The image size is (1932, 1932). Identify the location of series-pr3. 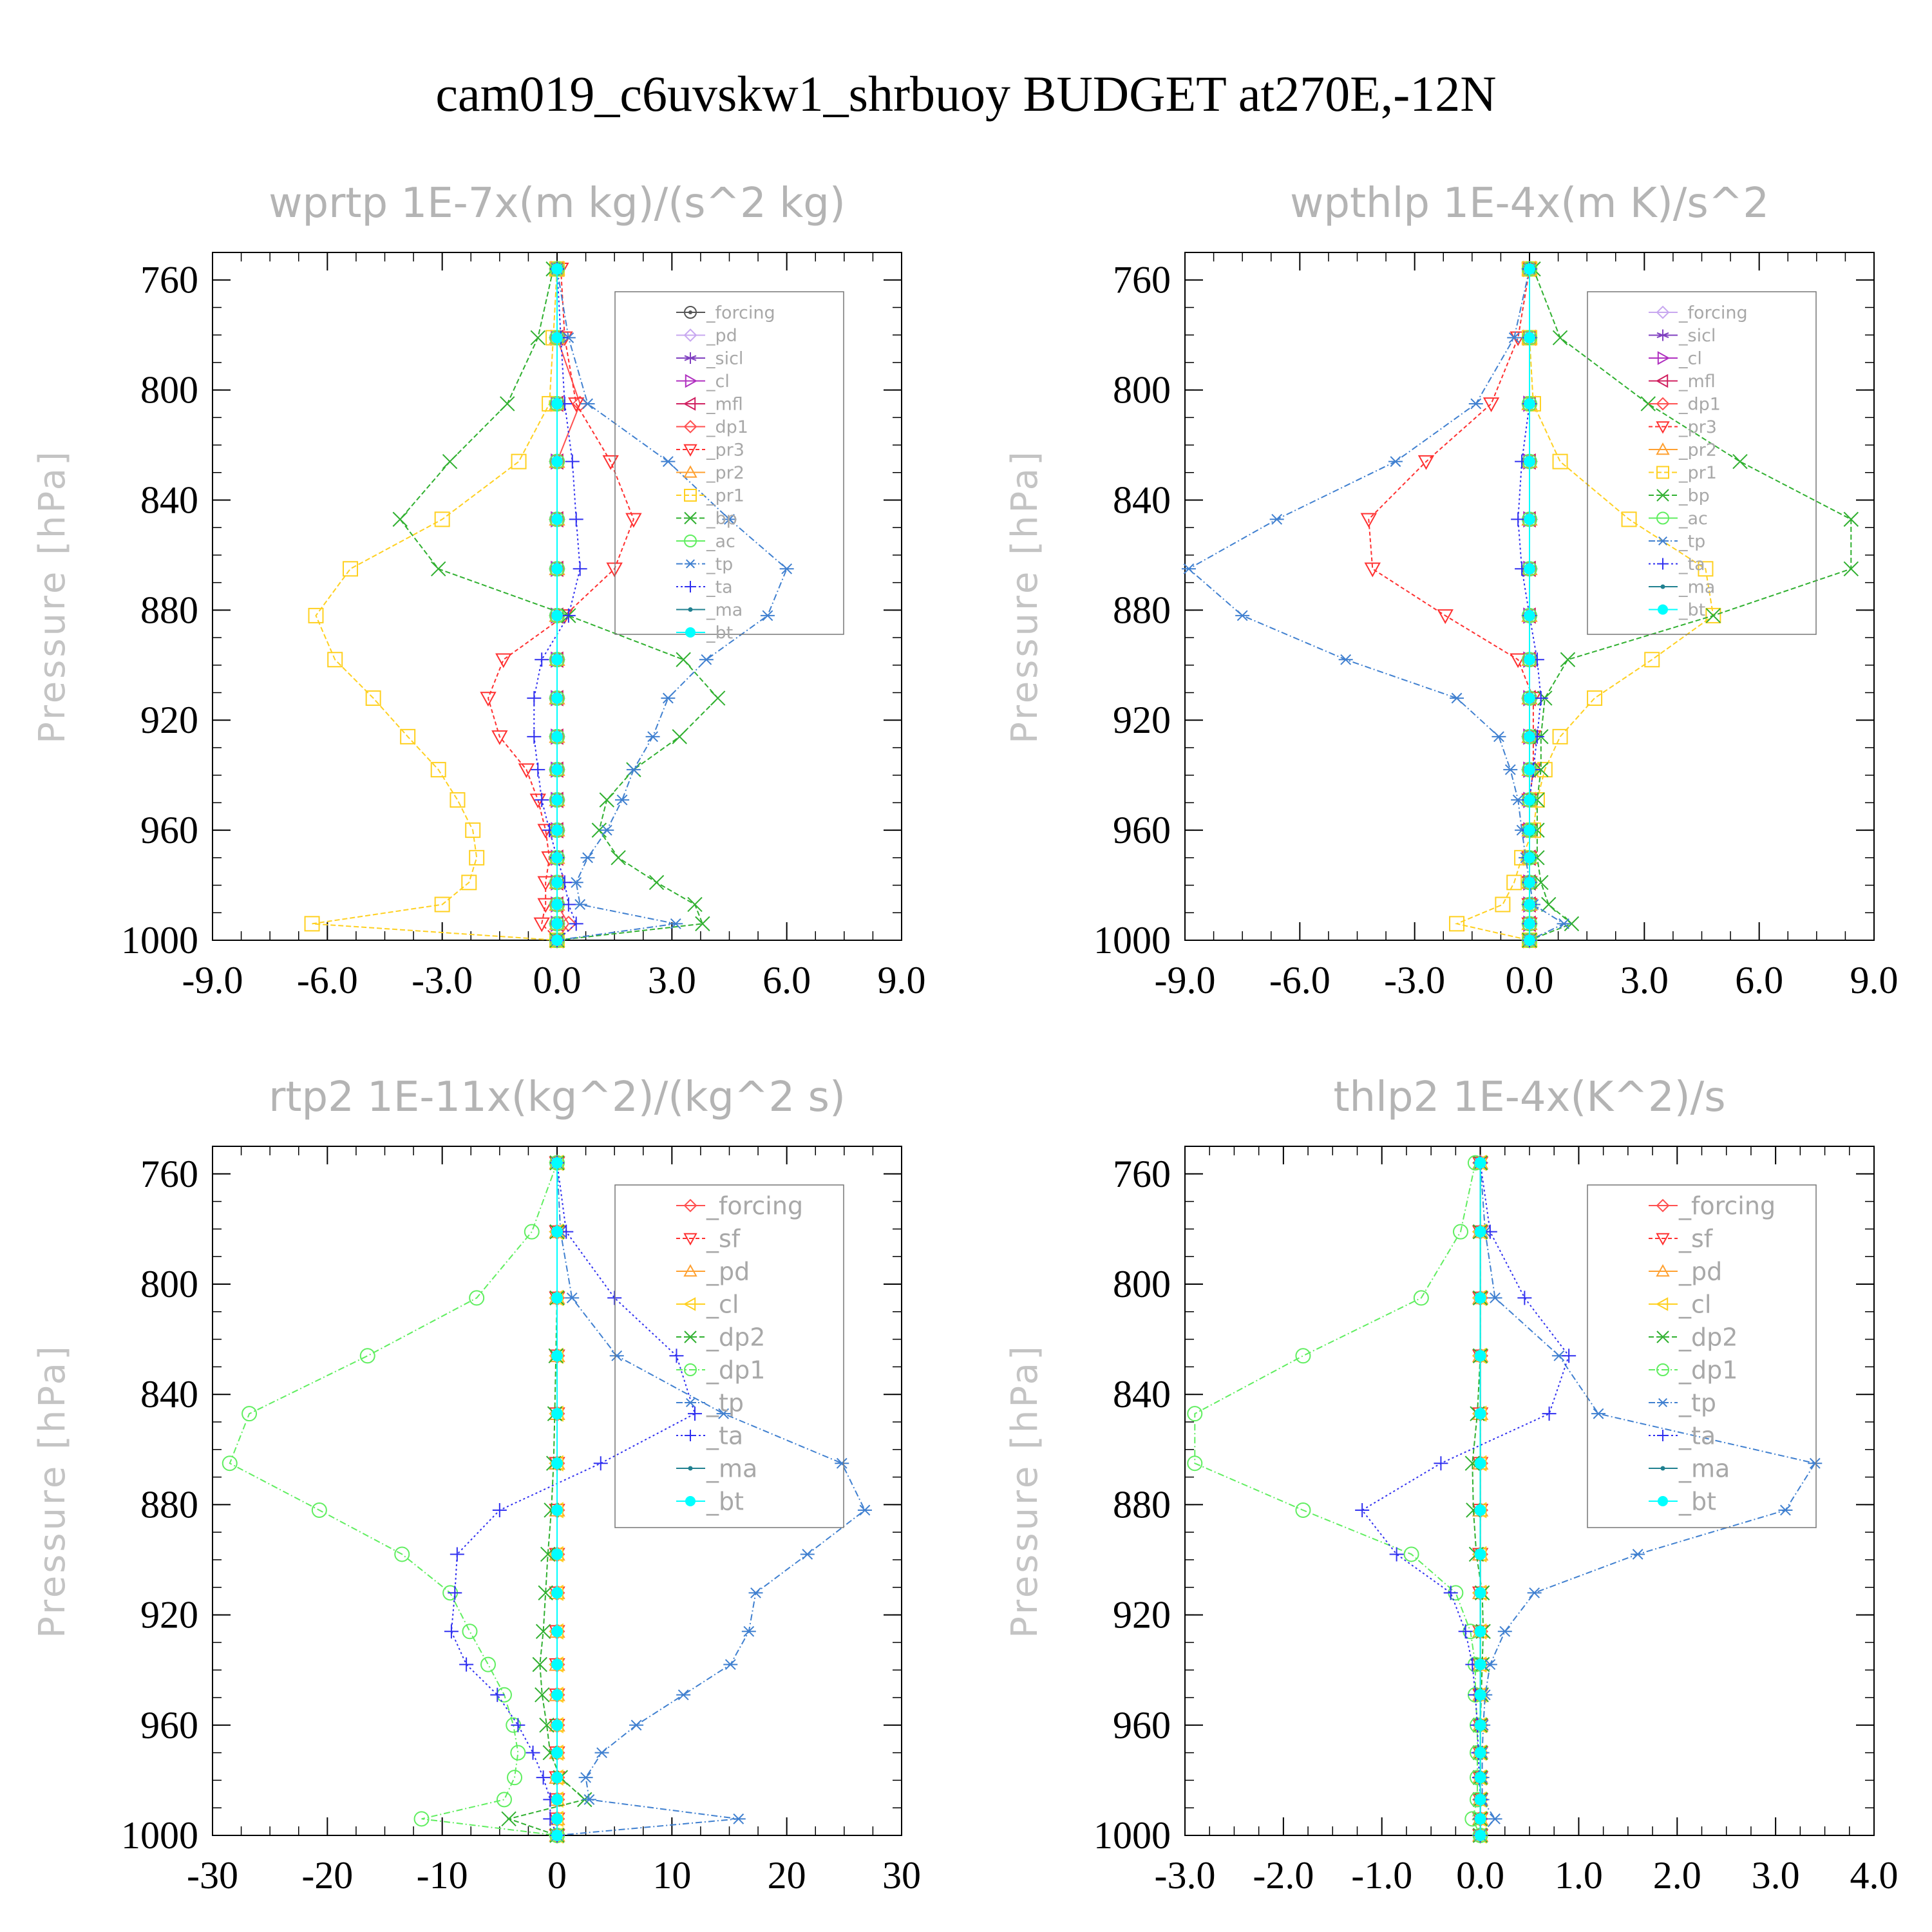
(561, 605).